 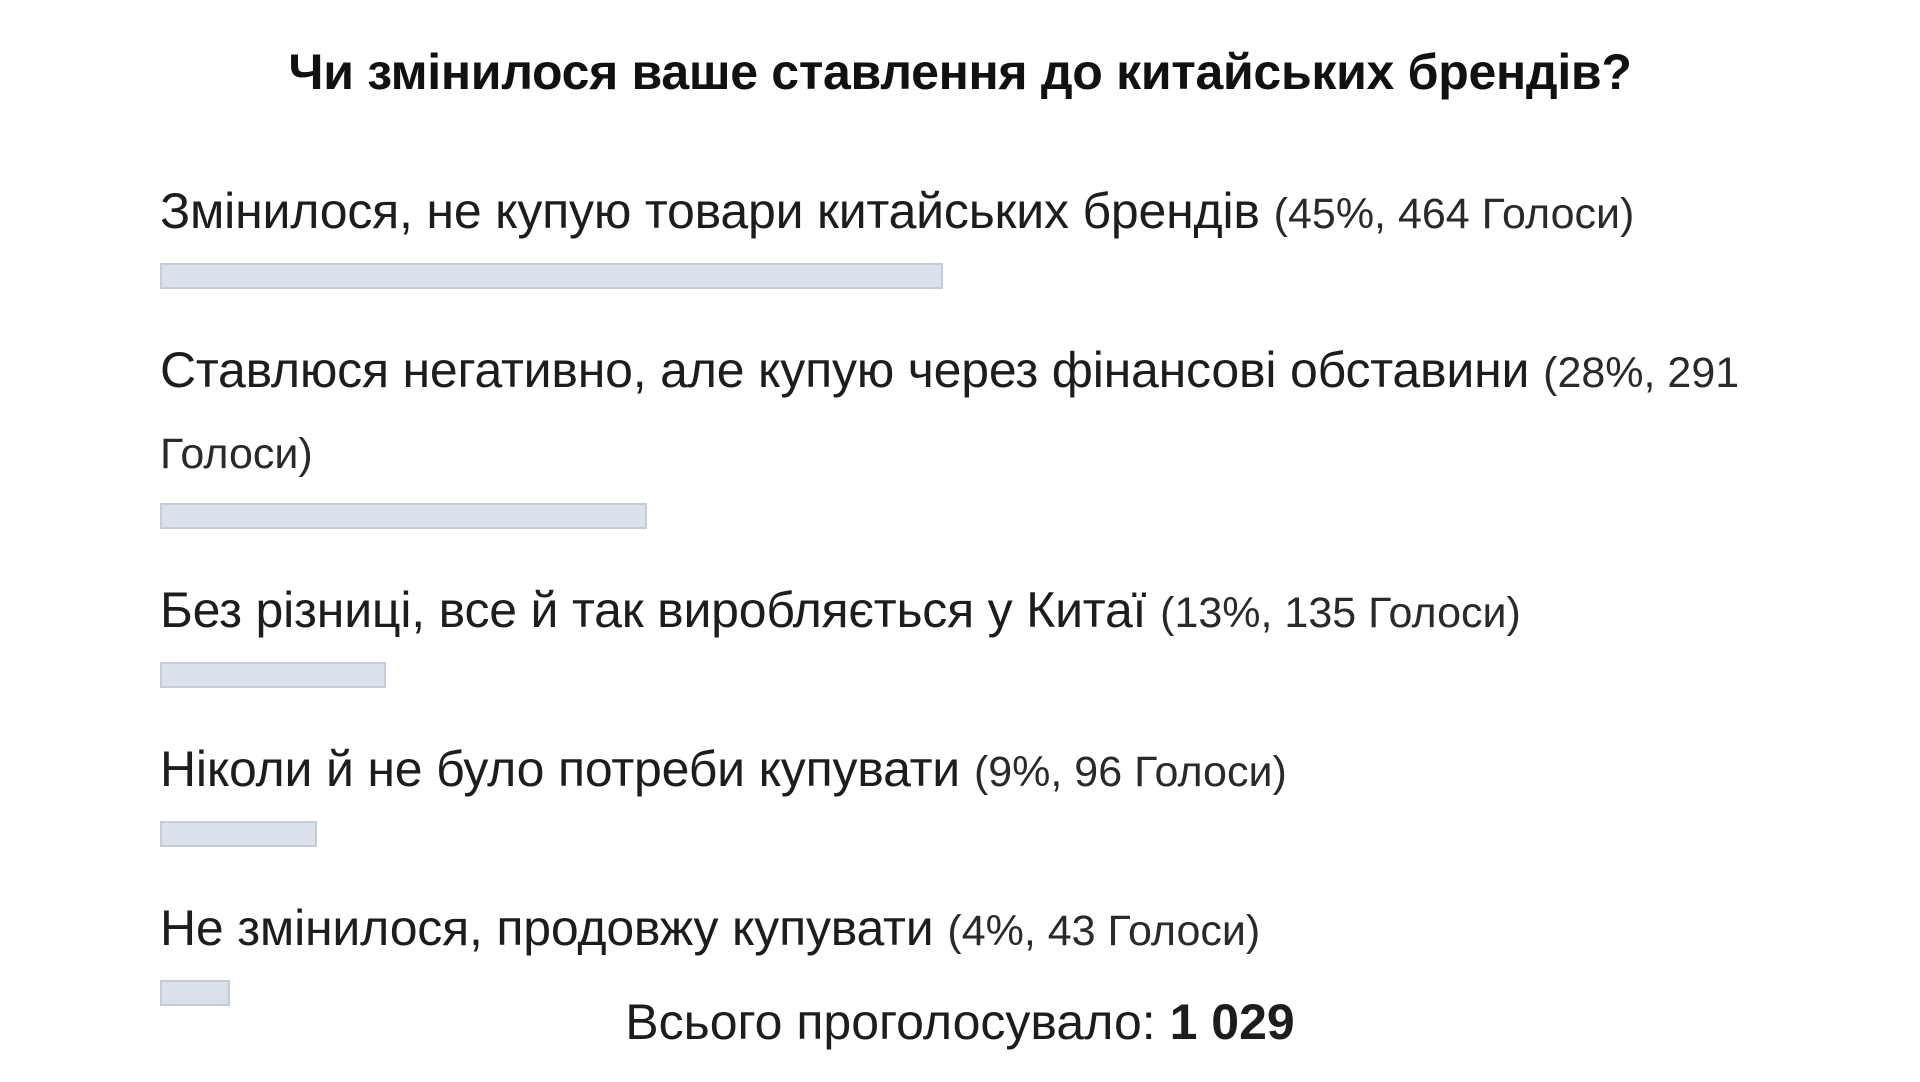 I want to click on option-stats: (4%, 43 Голоси), so click(x=1104, y=931).